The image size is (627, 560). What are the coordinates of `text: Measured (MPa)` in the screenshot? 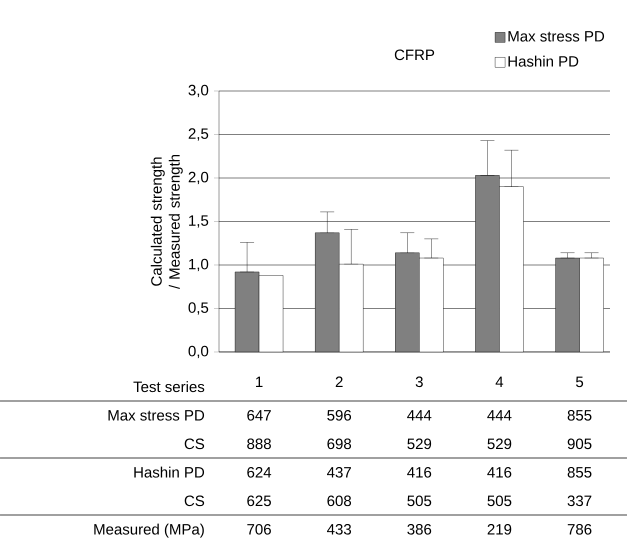 It's located at (149, 531).